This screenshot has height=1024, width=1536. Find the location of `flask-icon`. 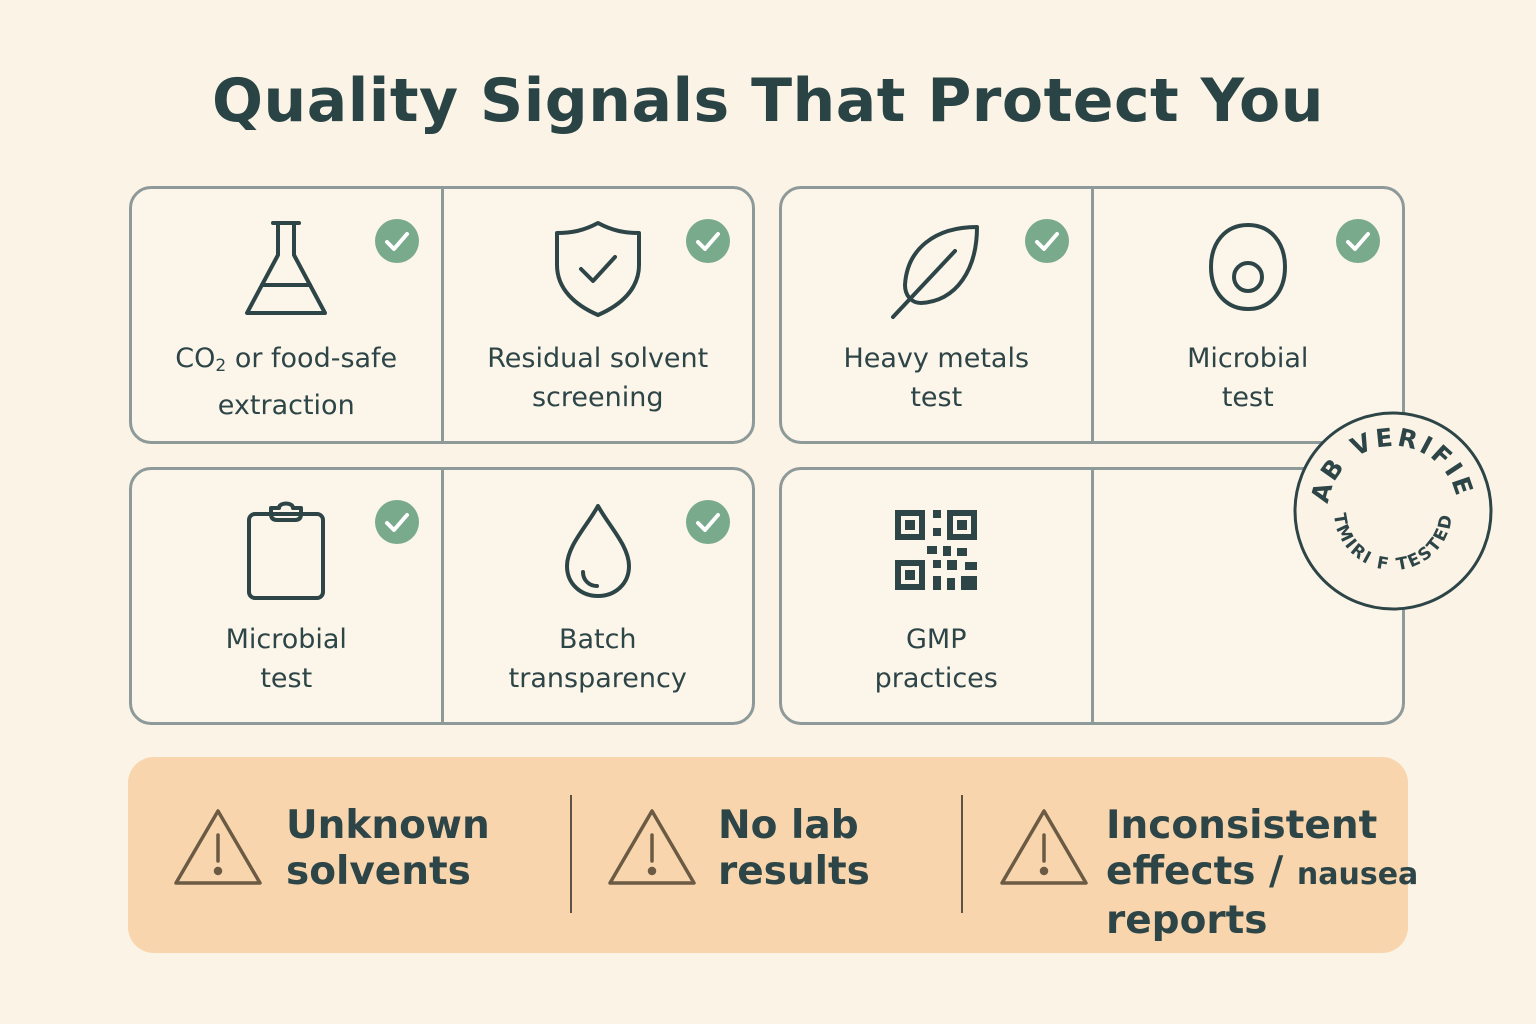

flask-icon is located at coordinates (286, 268).